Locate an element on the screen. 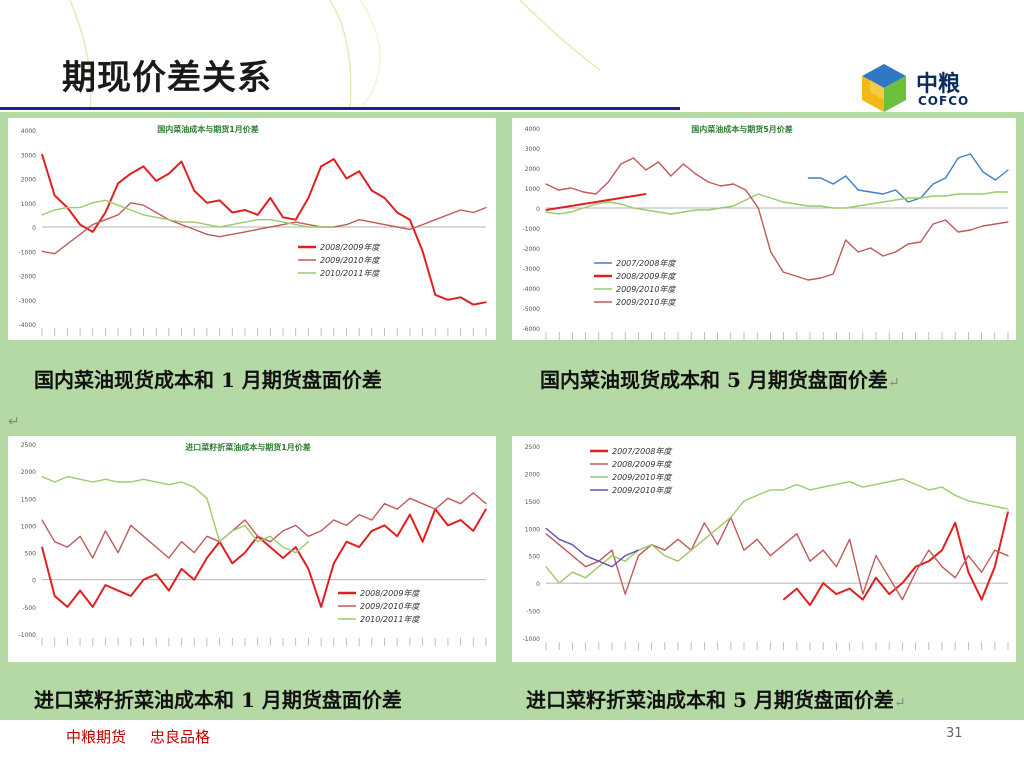 The height and width of the screenshot is (768, 1024). y-tick-label: 1000 is located at coordinates (28, 204).